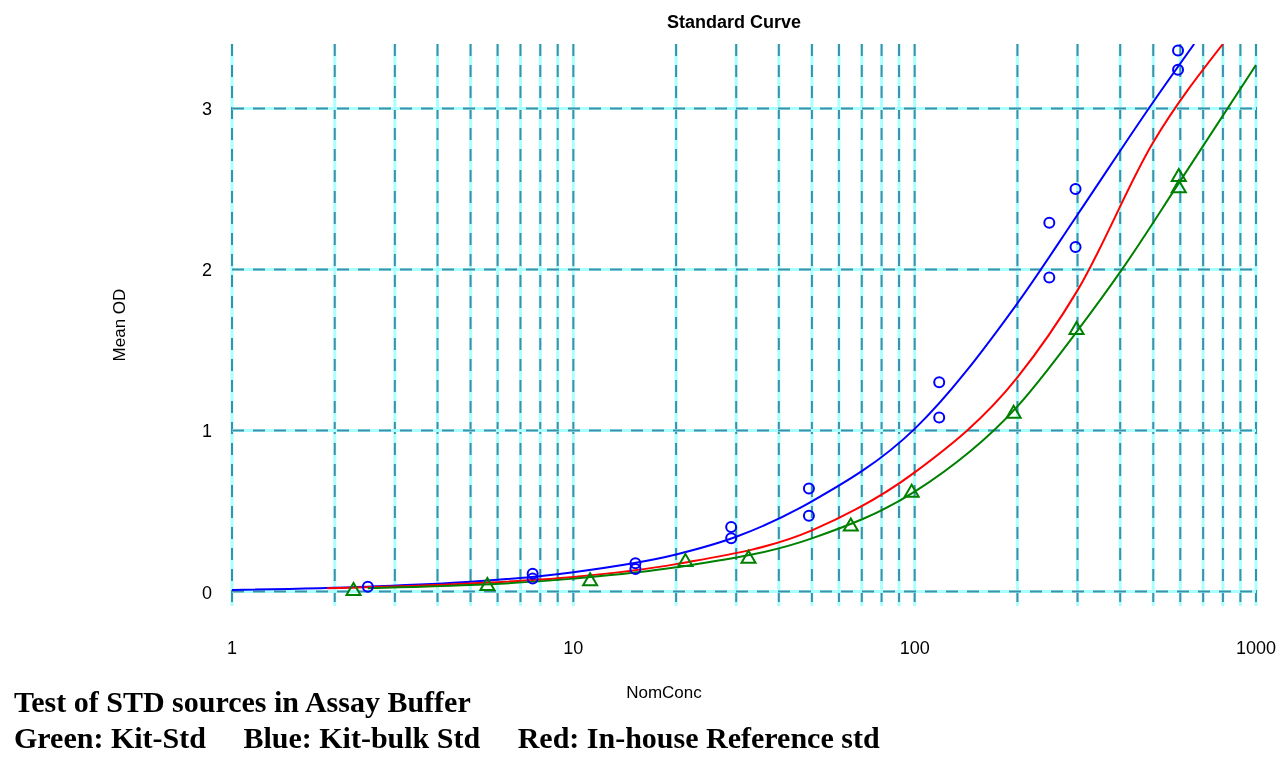  Describe the element at coordinates (206, 270) in the screenshot. I see `y-tick-label: 2` at that location.